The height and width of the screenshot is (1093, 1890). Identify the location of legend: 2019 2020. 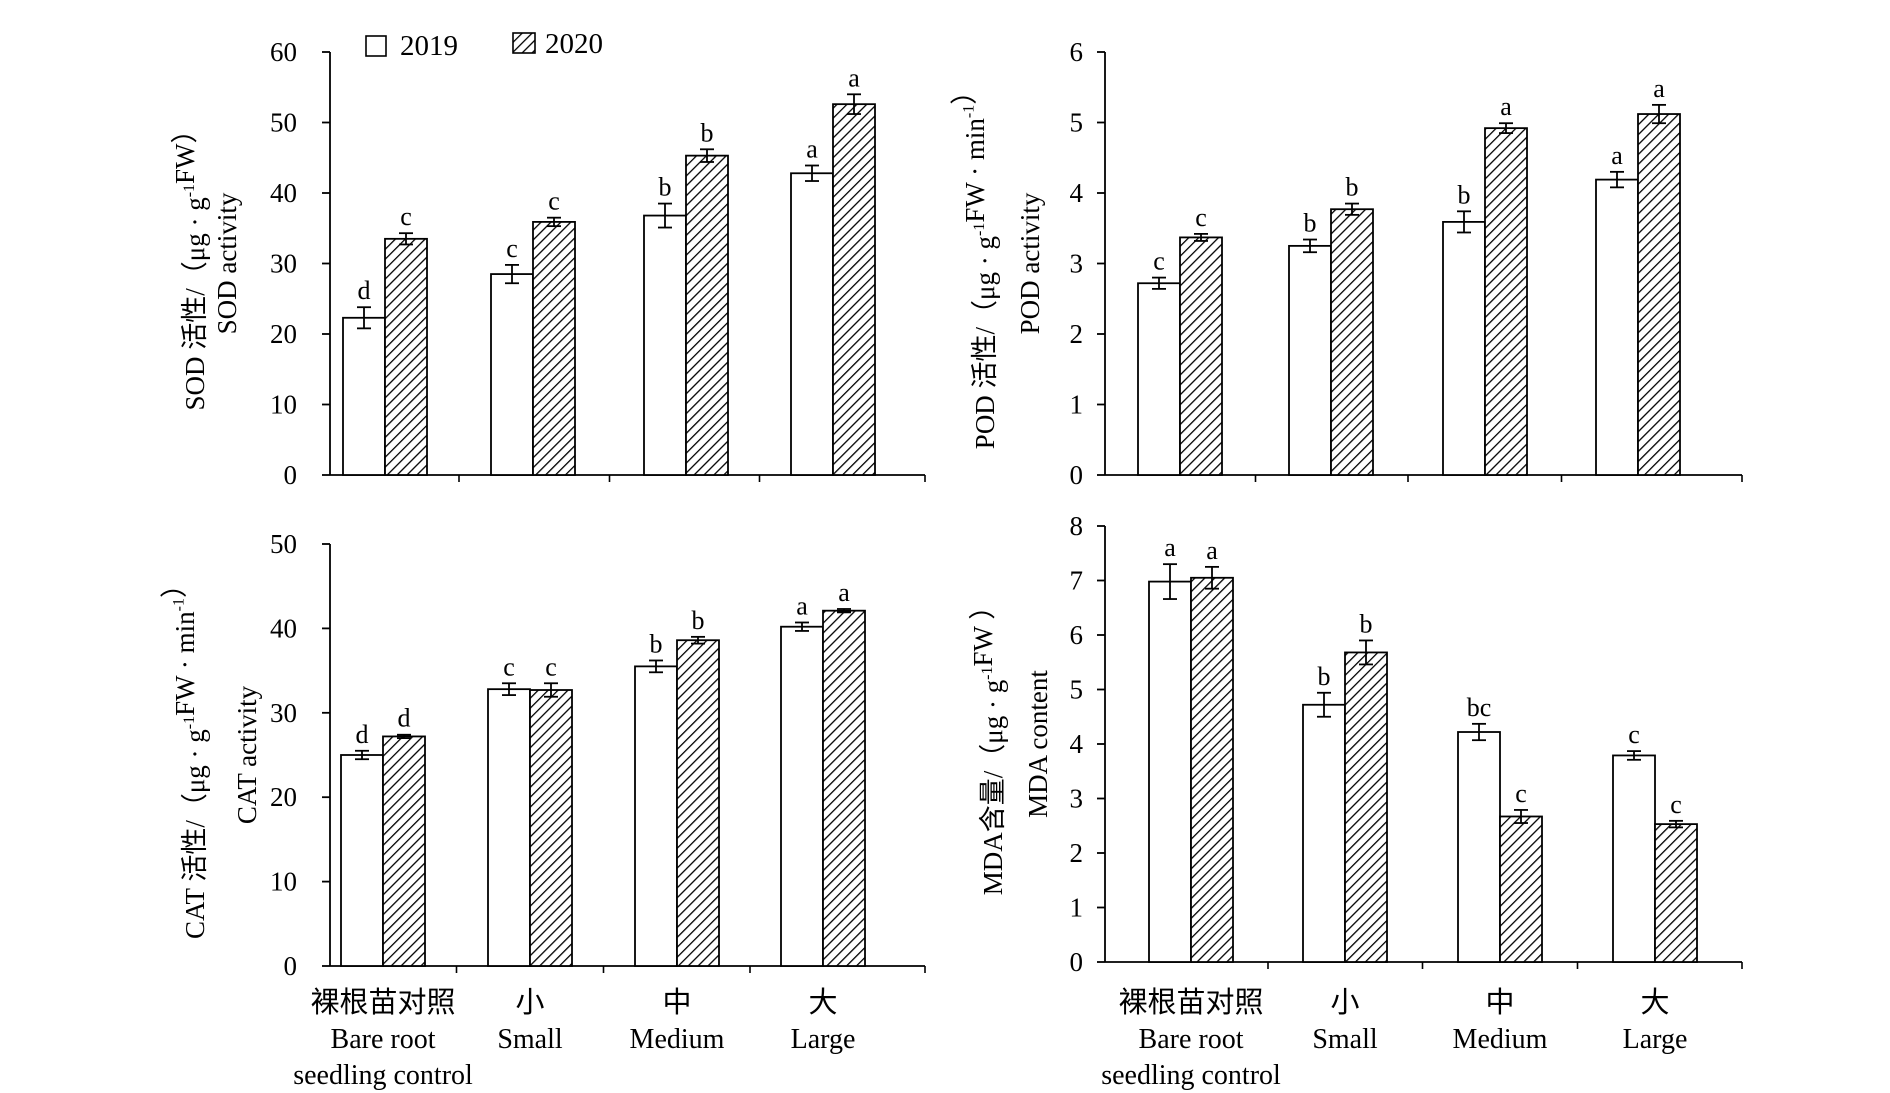
(484, 45).